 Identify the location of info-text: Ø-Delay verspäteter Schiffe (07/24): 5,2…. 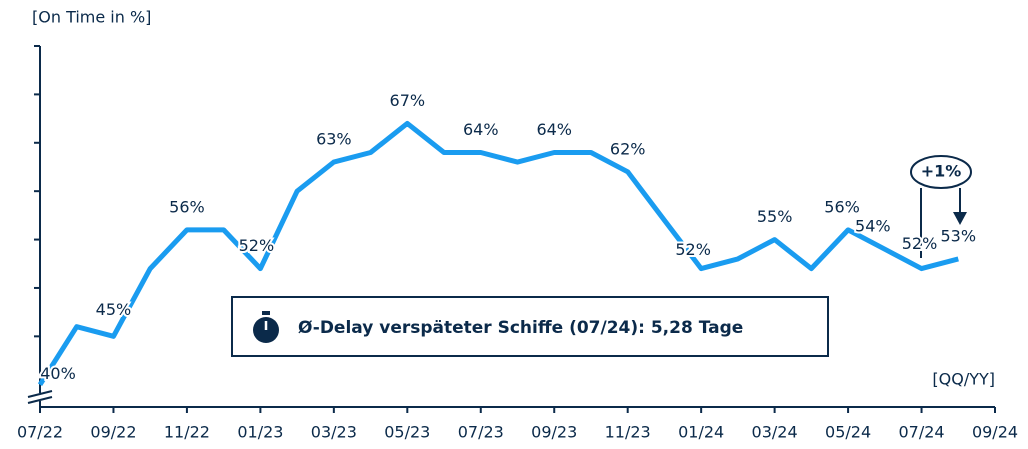
(520, 328).